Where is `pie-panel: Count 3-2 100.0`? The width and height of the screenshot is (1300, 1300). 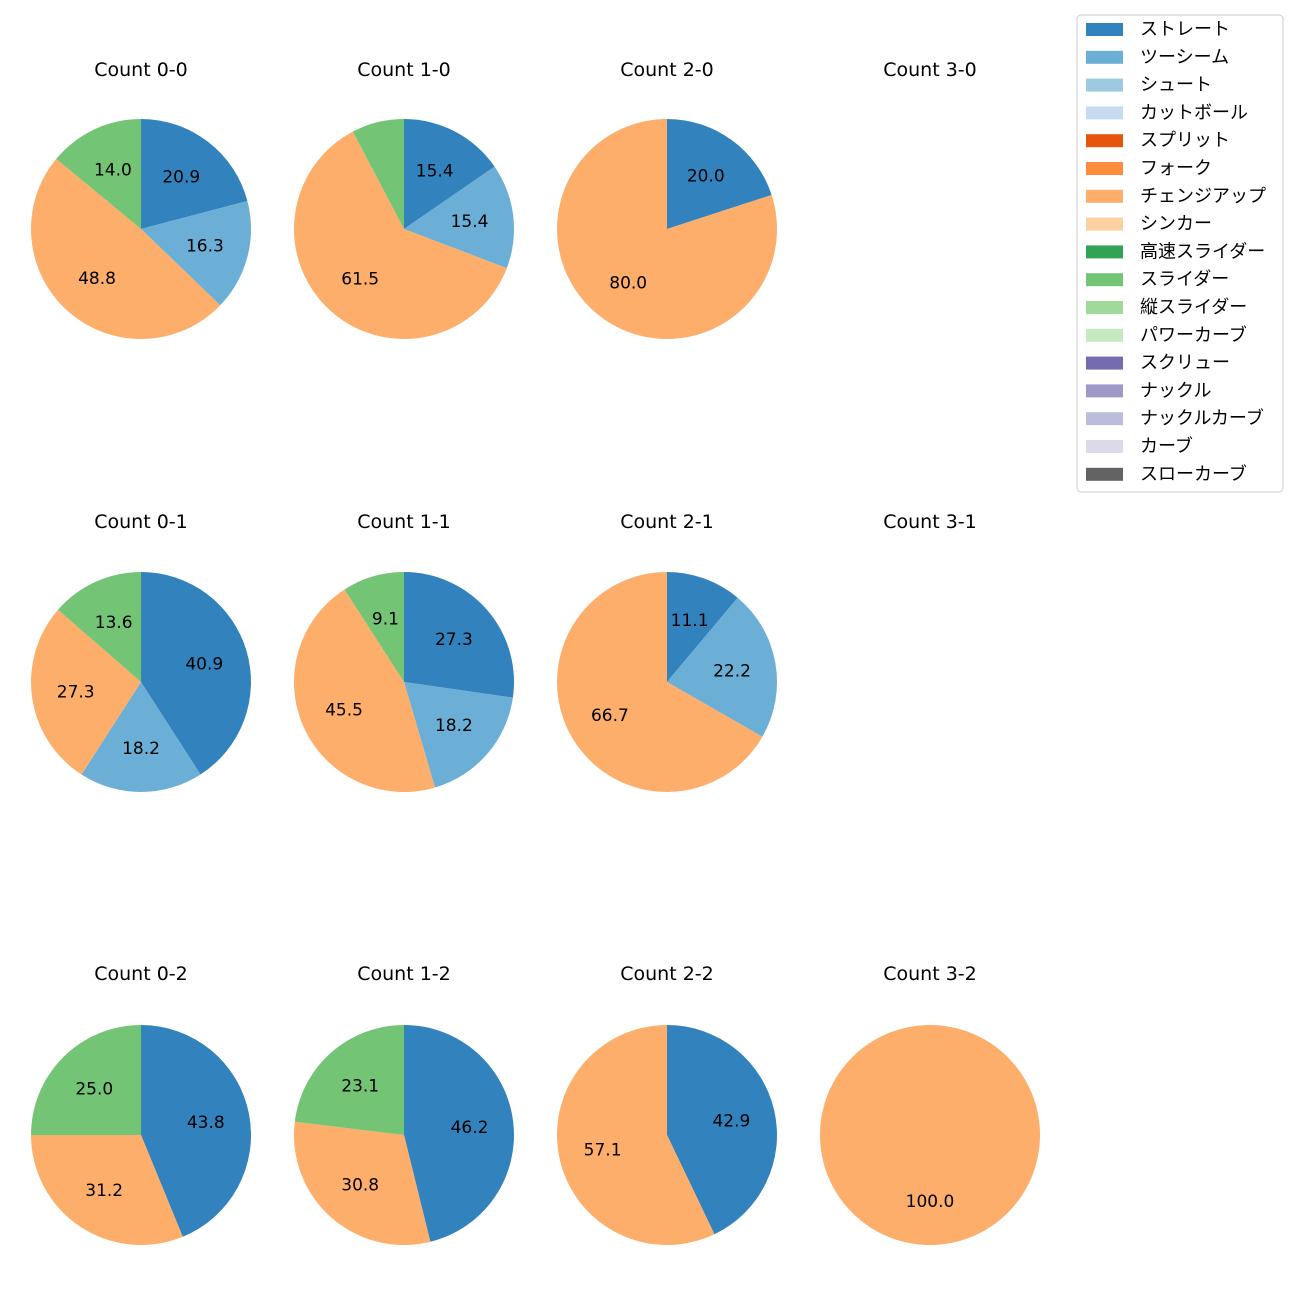 pie-panel: Count 3-2 100.0 is located at coordinates (930, 1104).